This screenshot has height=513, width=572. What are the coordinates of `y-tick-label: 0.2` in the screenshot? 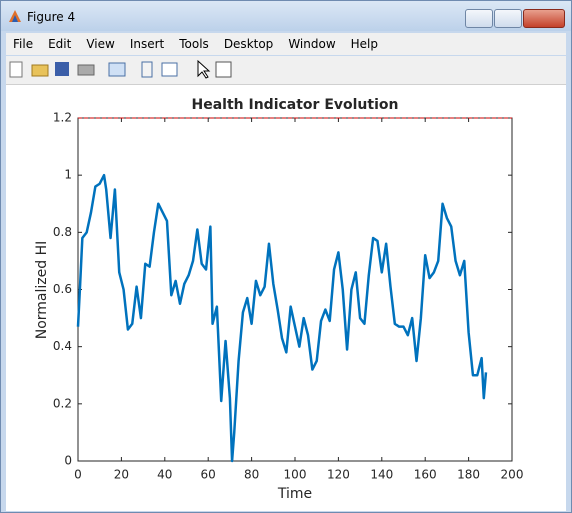 It's located at (62, 403).